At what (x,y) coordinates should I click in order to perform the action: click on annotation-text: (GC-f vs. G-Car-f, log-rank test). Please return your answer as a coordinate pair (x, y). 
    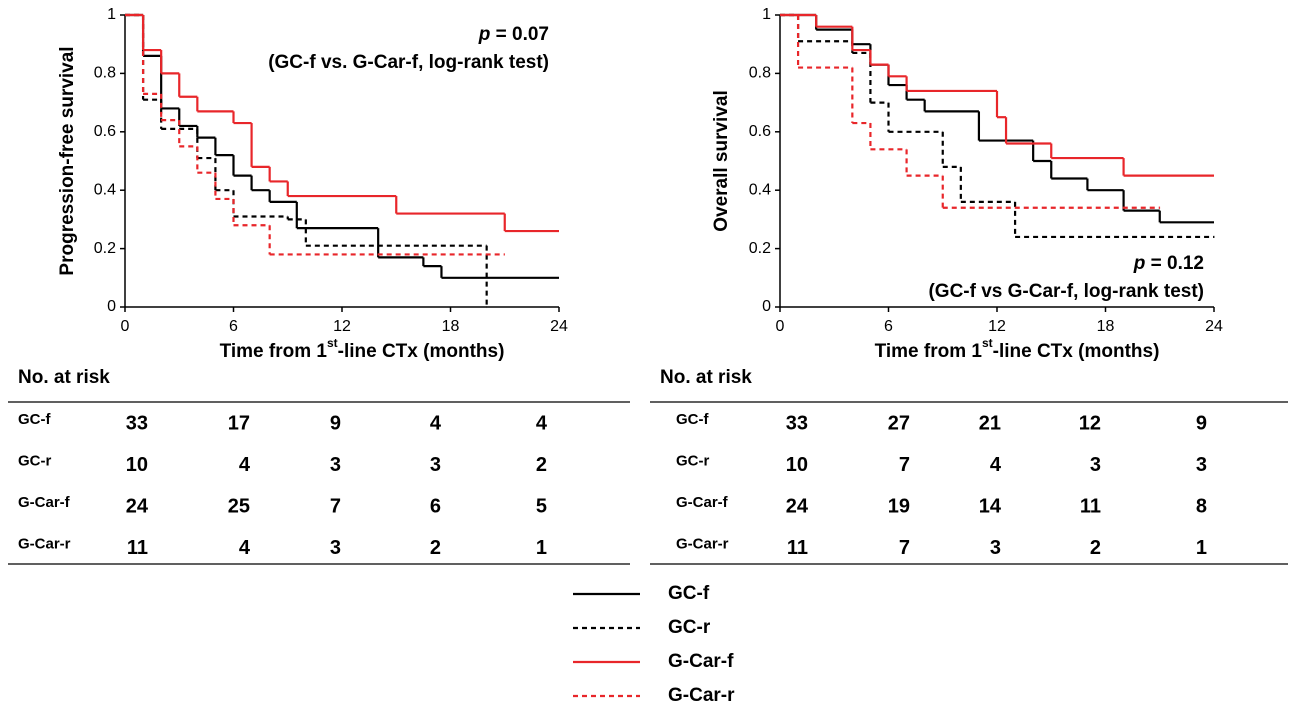
    Looking at the image, I should click on (408, 62).